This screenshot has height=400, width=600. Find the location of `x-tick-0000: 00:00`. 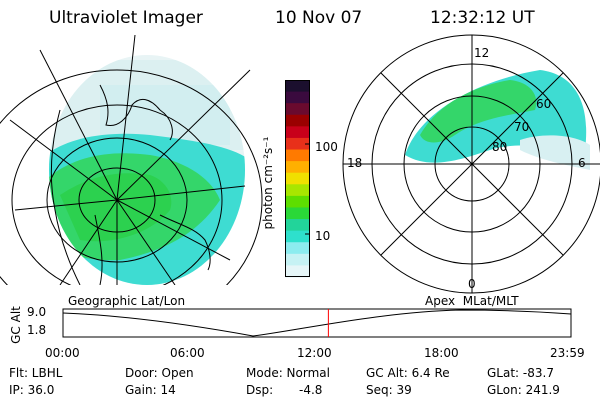

x-tick-0000: 00:00 is located at coordinates (62, 353).